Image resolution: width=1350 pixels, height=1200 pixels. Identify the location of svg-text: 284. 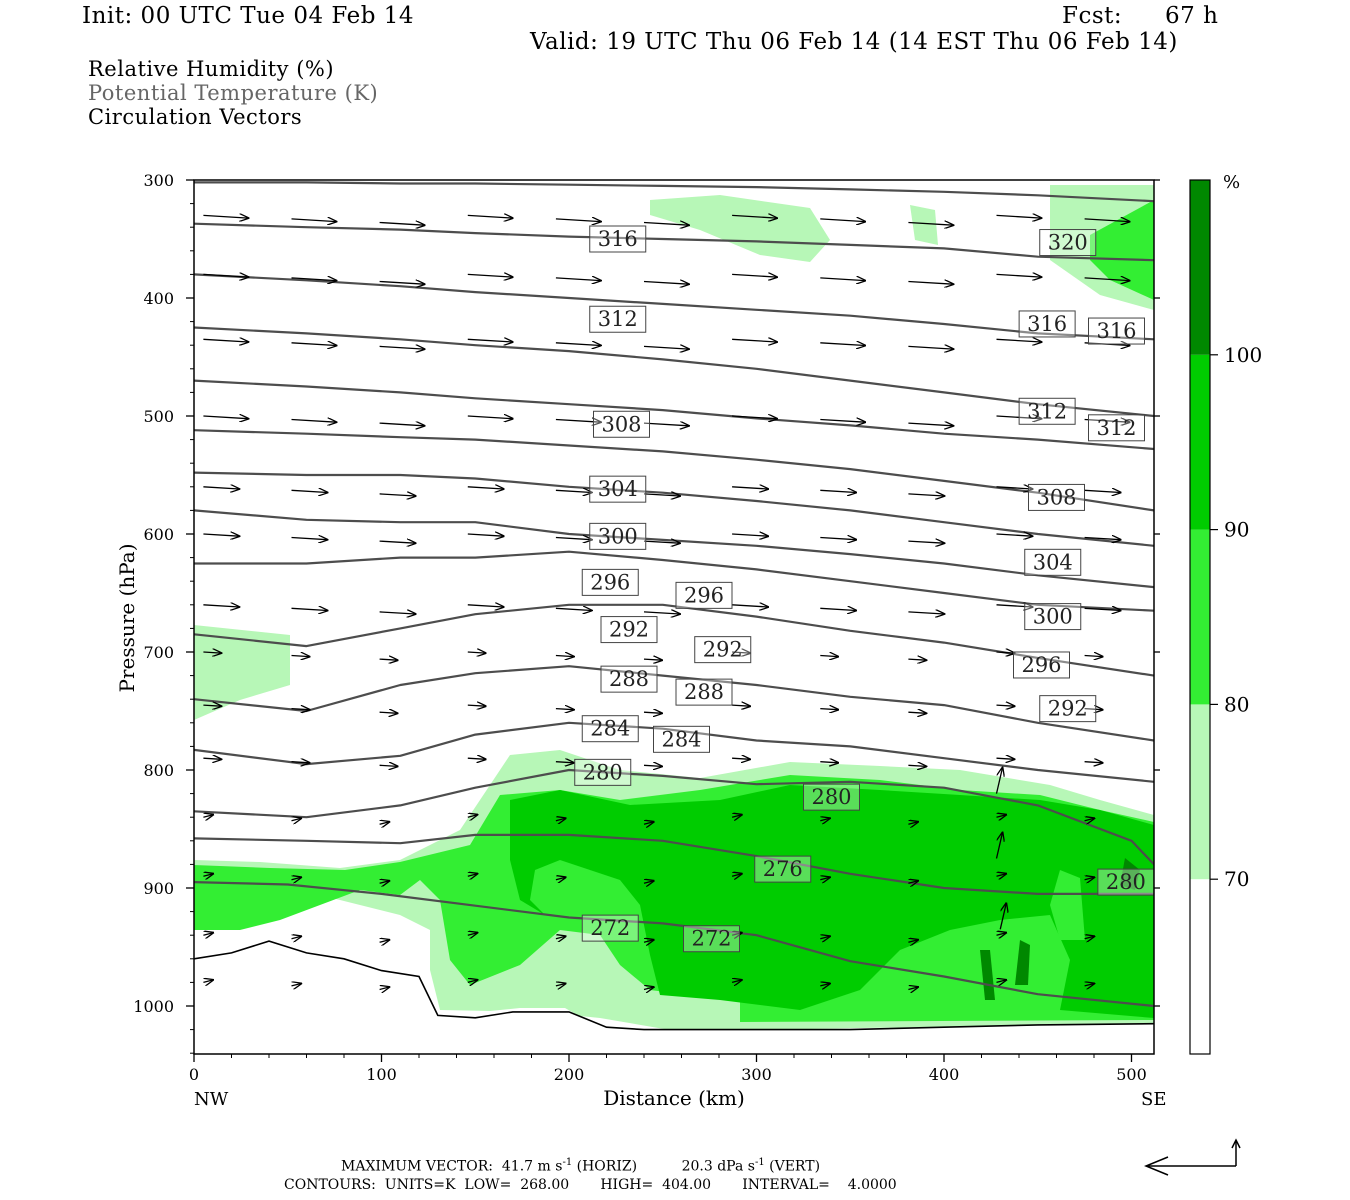
(681, 739).